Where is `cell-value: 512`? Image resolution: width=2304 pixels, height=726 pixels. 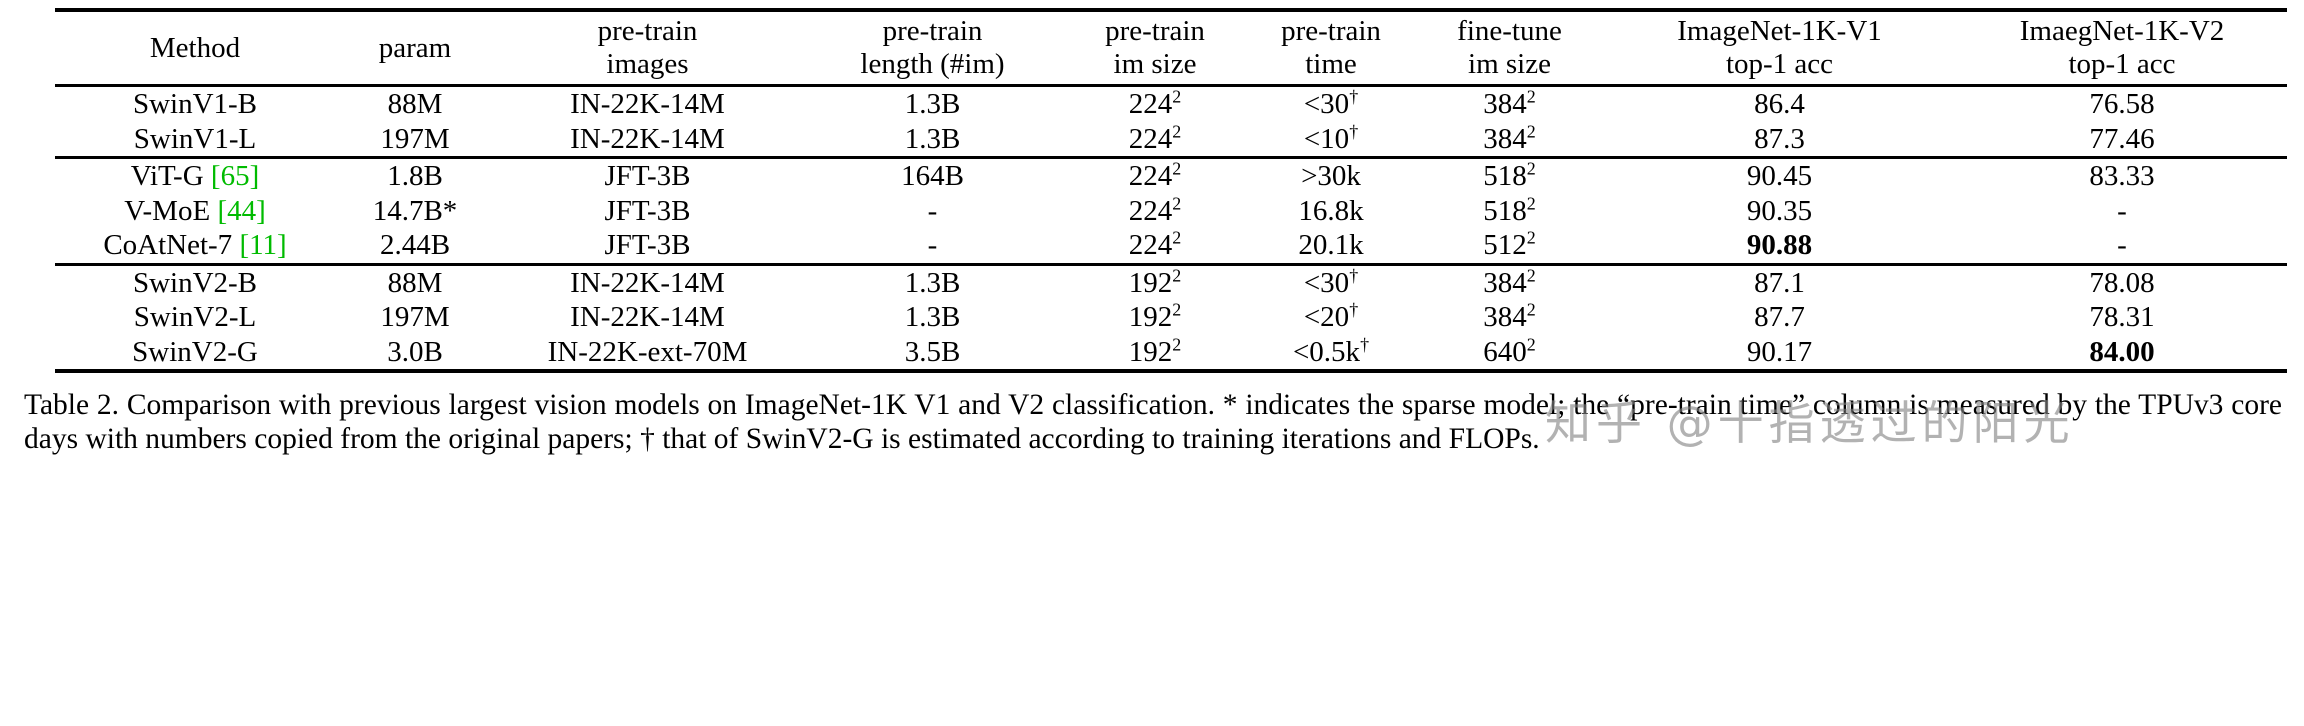
cell-value: 512 is located at coordinates (1505, 245).